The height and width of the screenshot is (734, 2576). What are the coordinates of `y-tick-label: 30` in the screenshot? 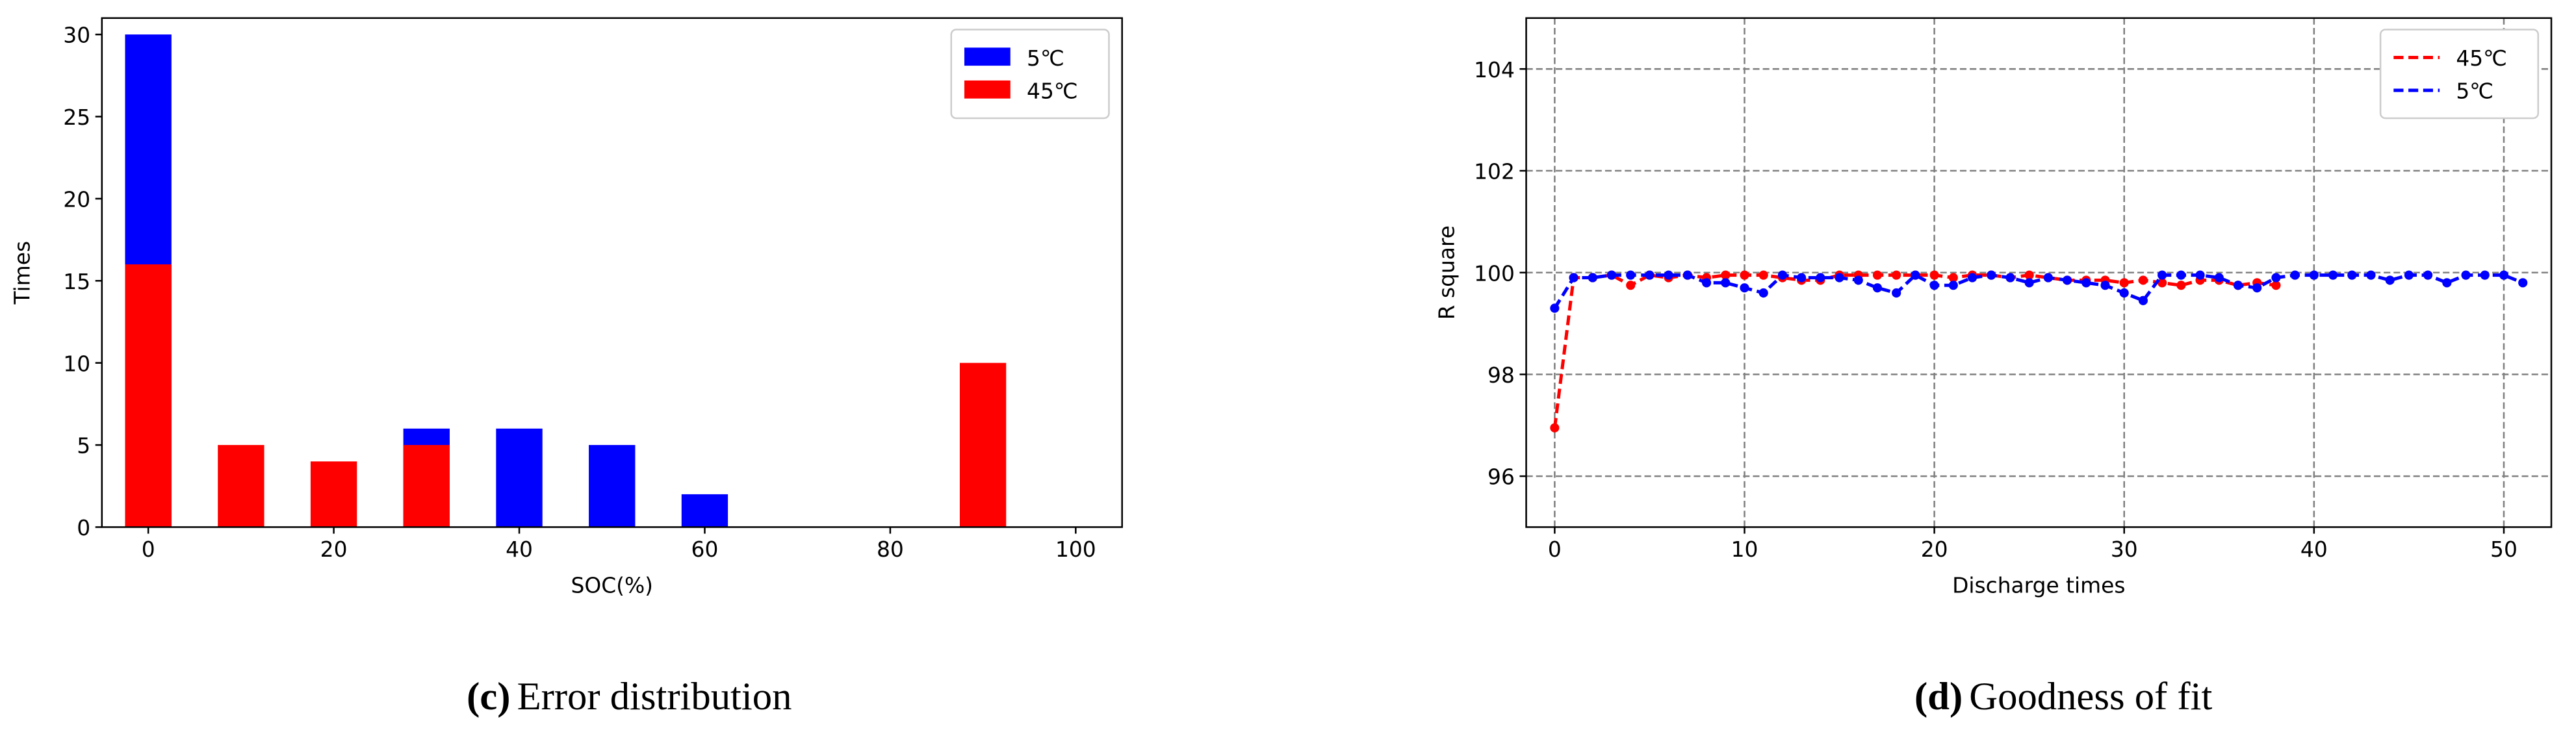 It's located at (76, 35).